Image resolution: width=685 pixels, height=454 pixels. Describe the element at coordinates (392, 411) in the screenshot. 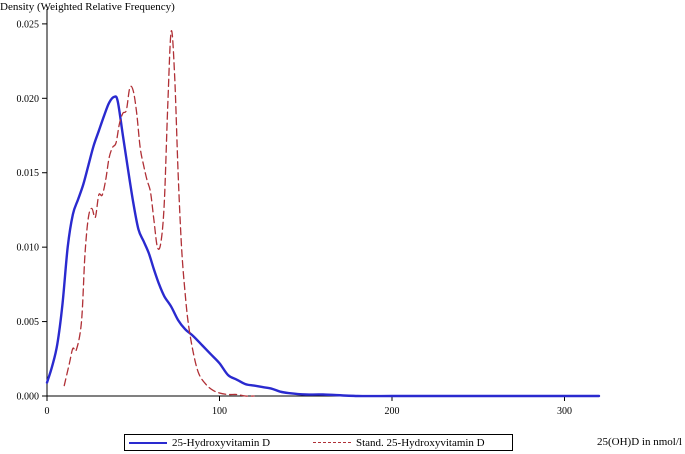

I see `x-tick-label: 200` at that location.